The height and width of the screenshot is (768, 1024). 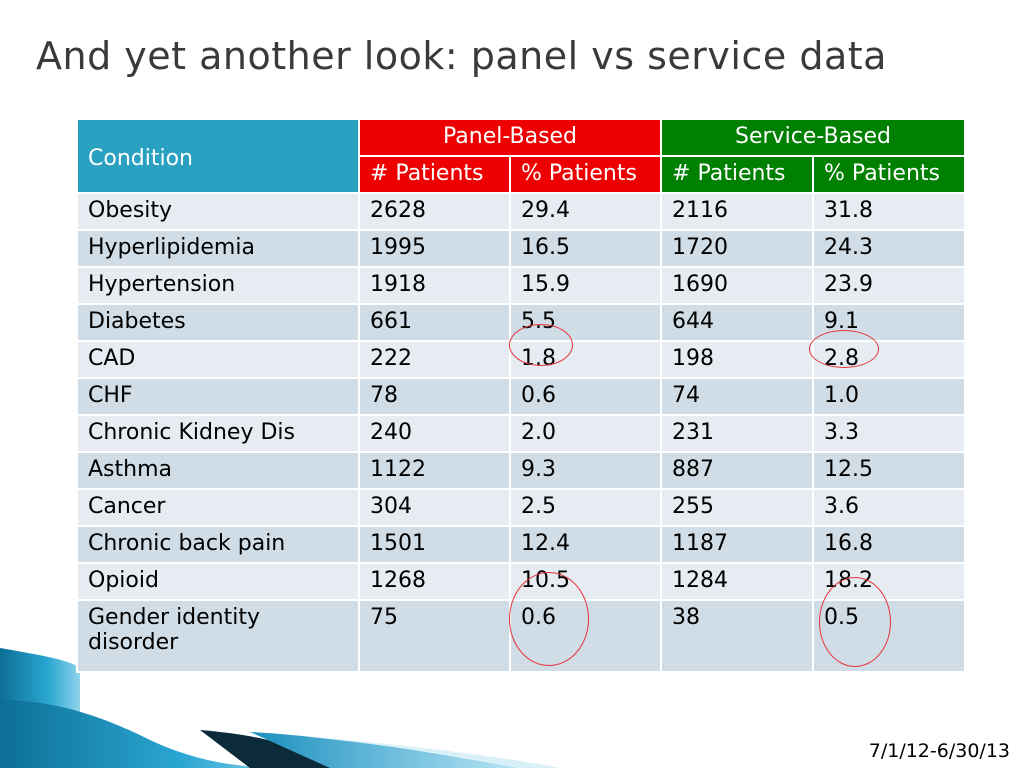 I want to click on panel-percent-cell: 9.3, so click(x=585, y=470).